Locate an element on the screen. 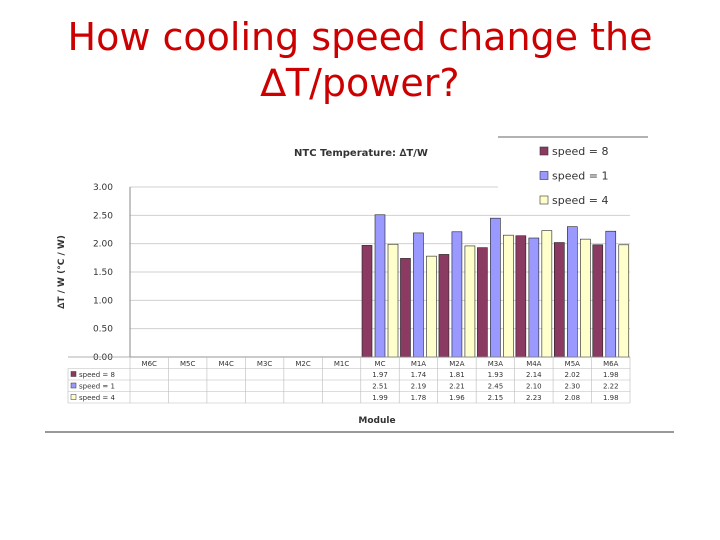 This screenshot has width=720, height=540. data-label: 2.10 is located at coordinates (534, 387).